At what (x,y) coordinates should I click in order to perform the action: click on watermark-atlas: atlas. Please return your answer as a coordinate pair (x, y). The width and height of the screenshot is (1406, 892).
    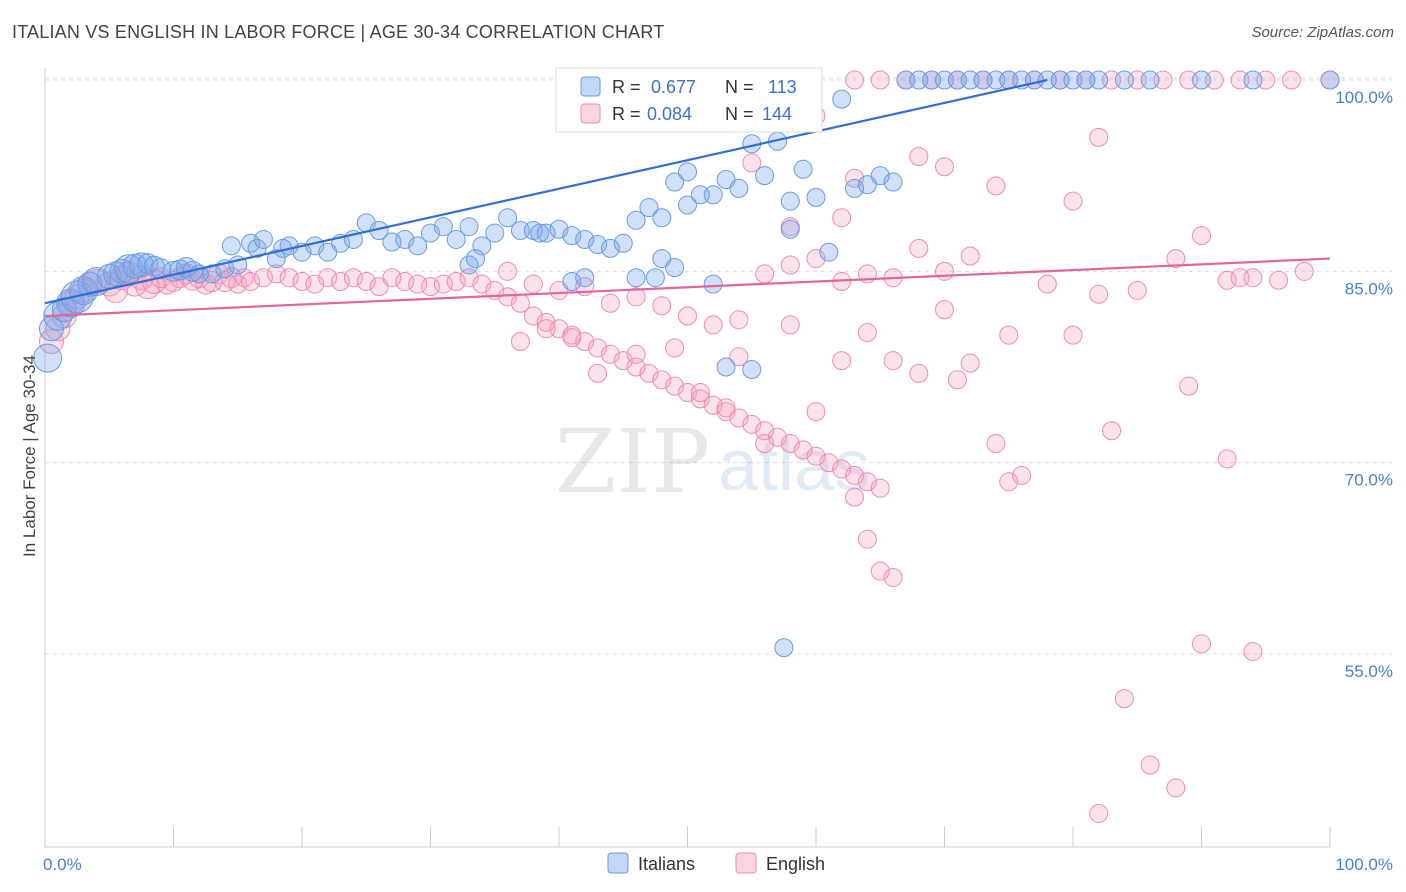
    Looking at the image, I should click on (794, 466).